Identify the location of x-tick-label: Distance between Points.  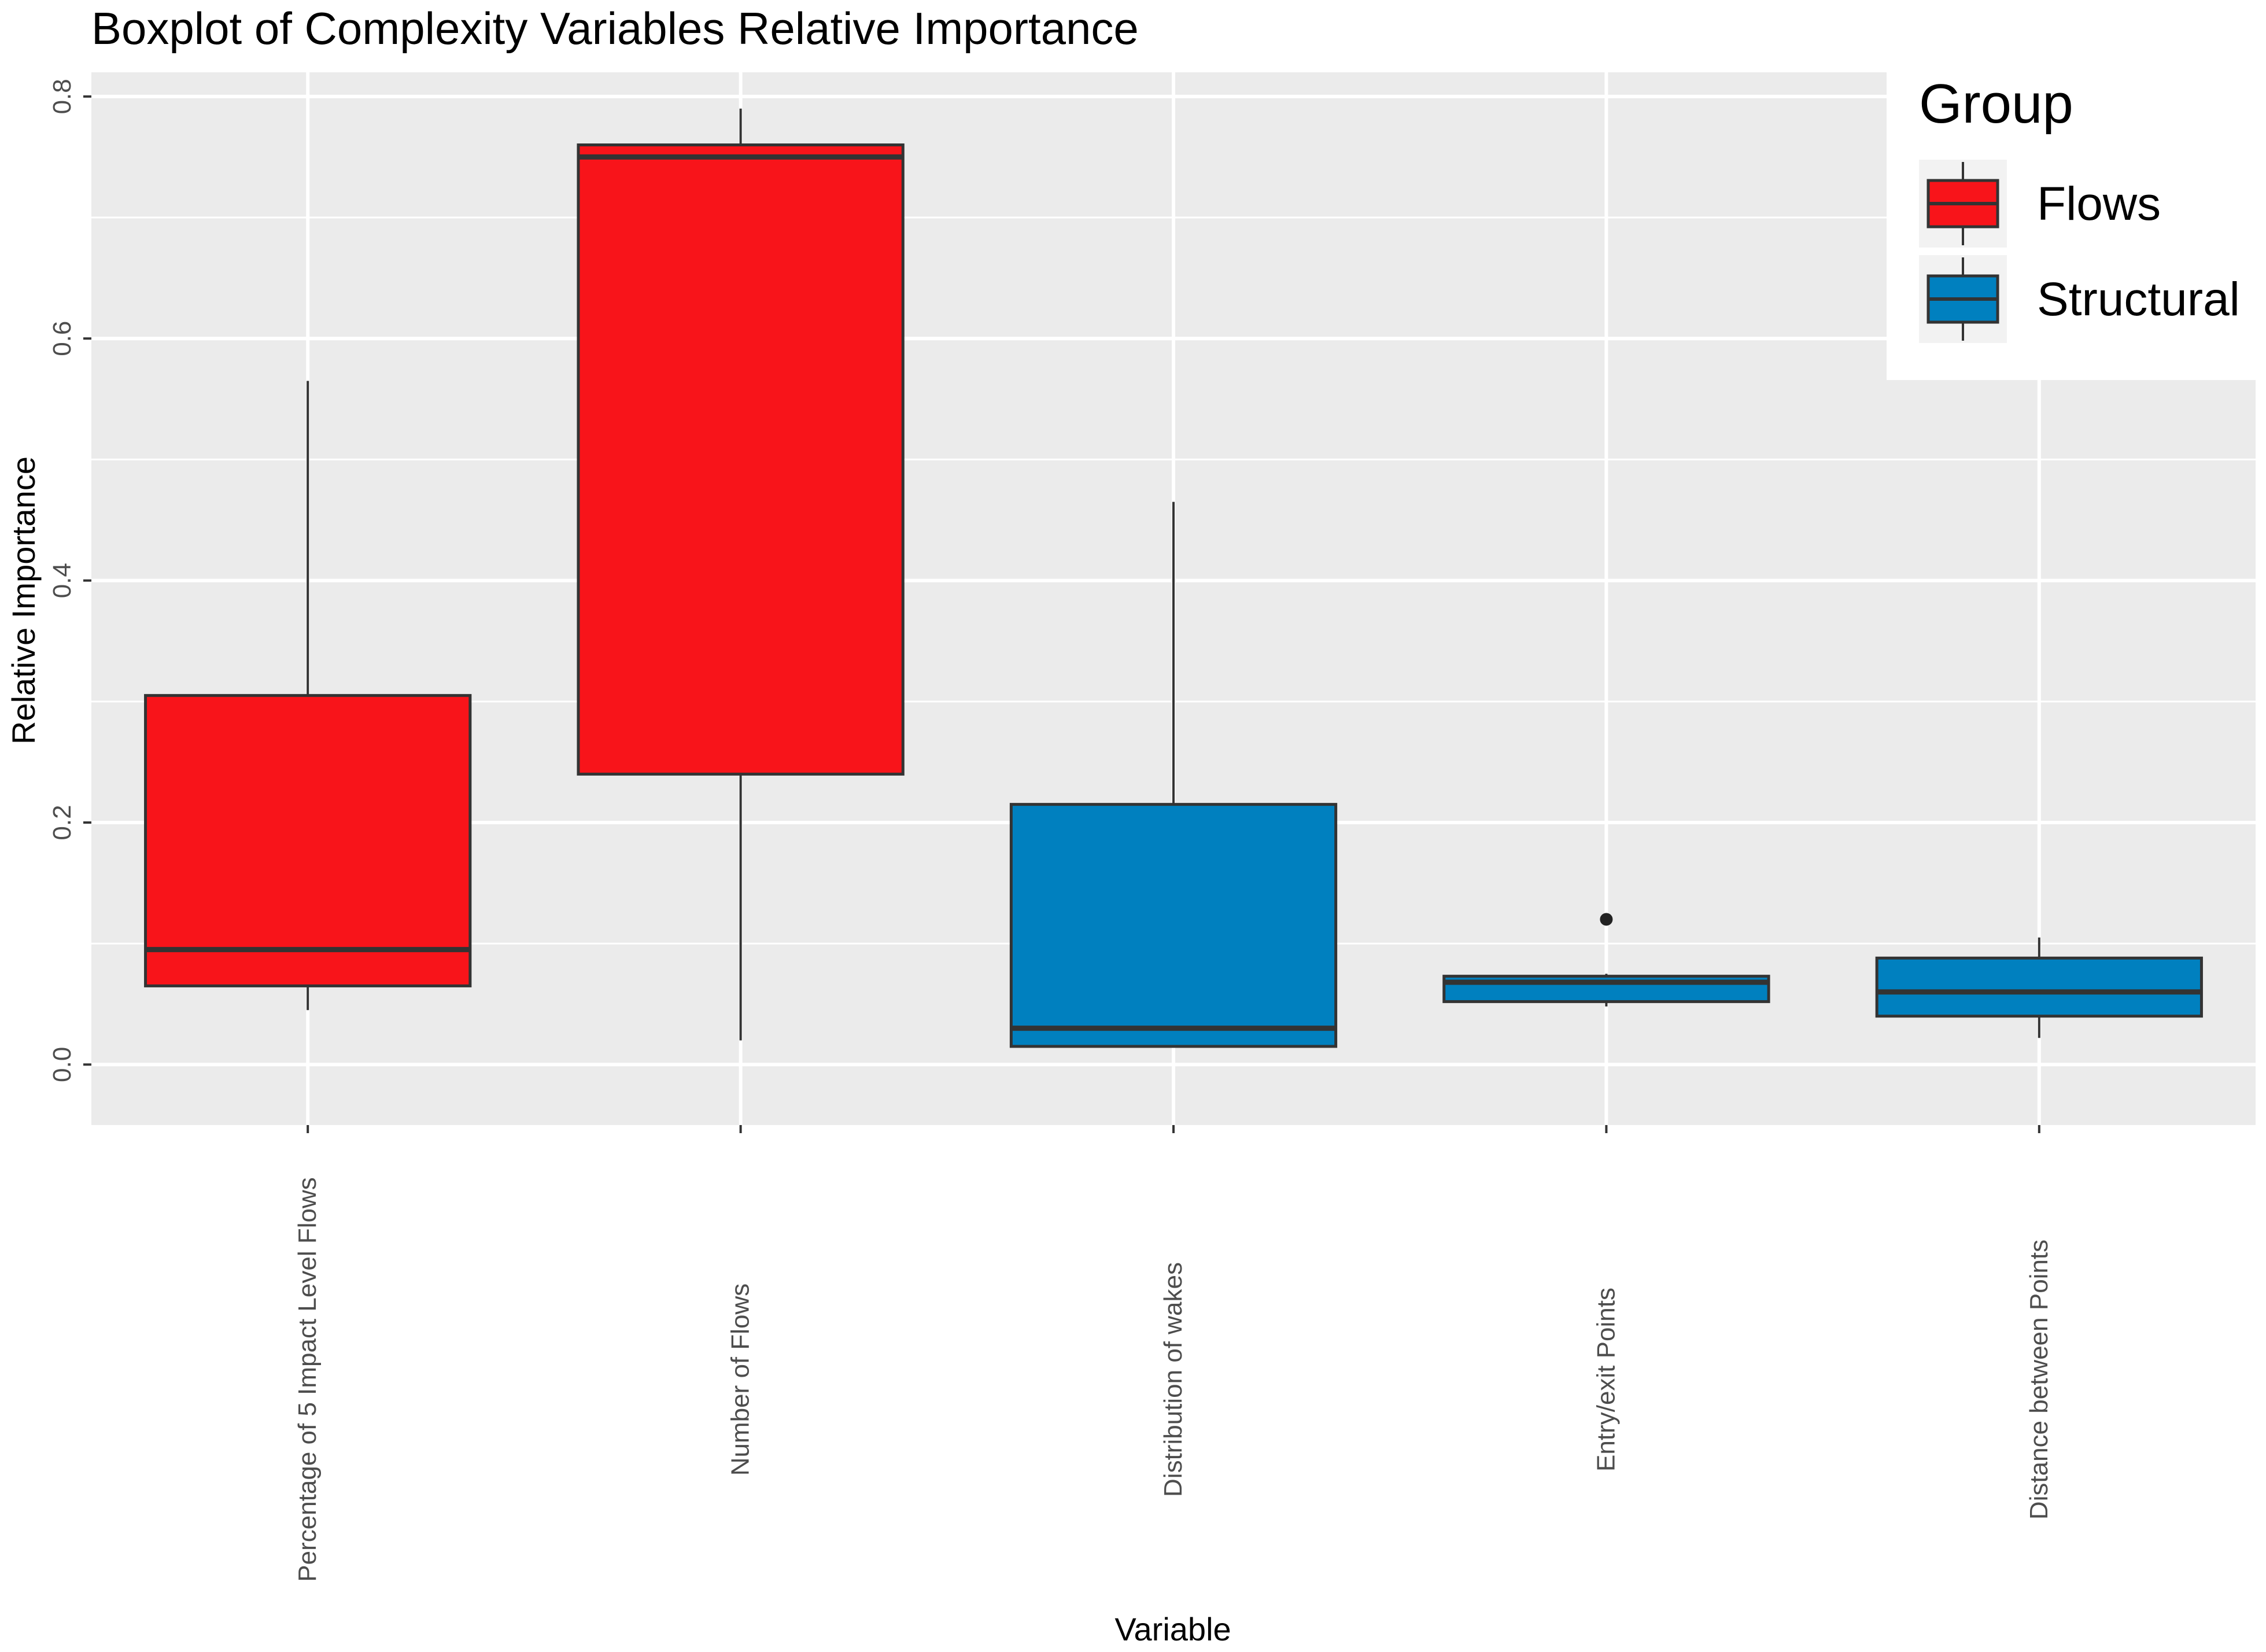
(2039, 1380).